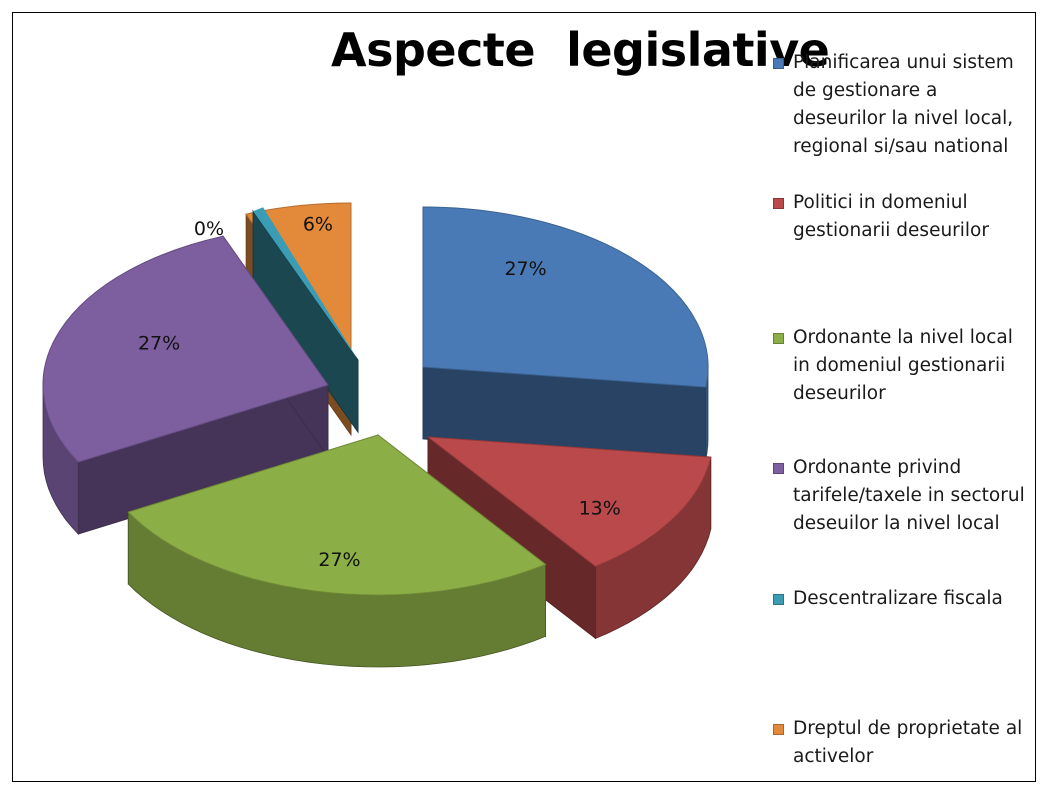 Image resolution: width=1048 pixels, height=794 pixels. What do you see at coordinates (600, 509) in the screenshot?
I see `data-label-politici: 13%` at bounding box center [600, 509].